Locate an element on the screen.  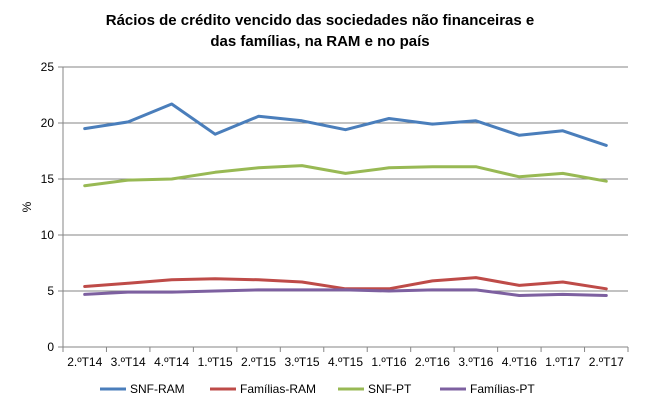
y-tick-label-10: 10 is located at coordinates (48, 235).